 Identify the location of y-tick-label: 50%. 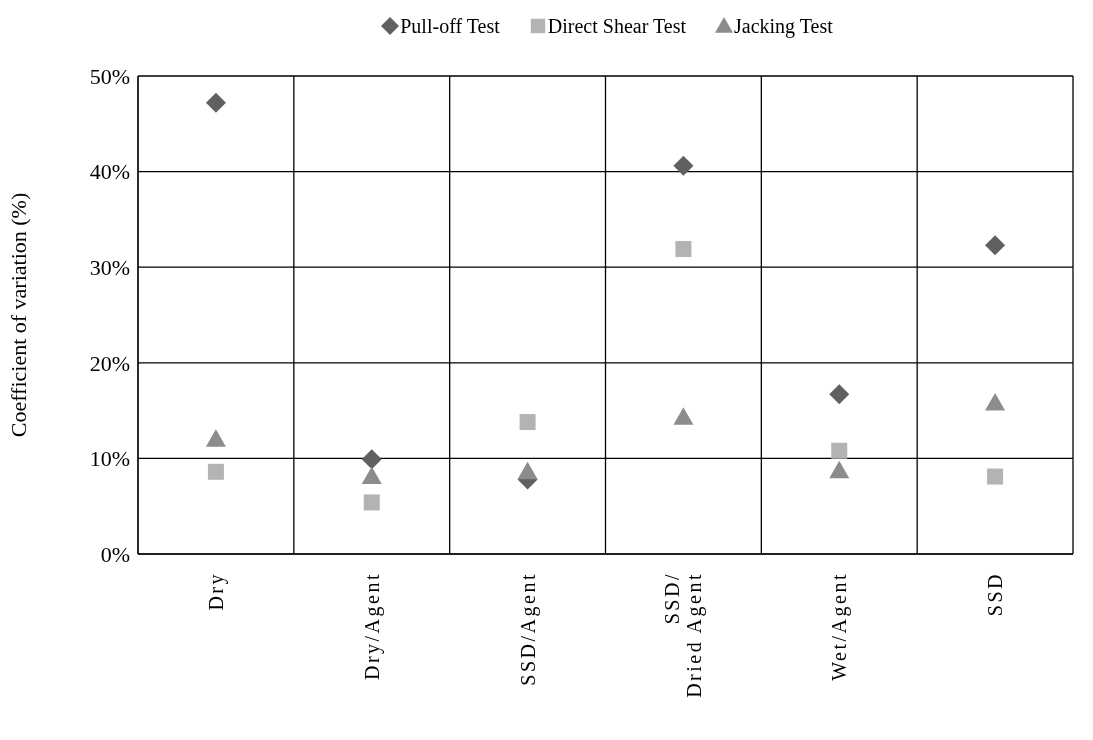
(109, 76).